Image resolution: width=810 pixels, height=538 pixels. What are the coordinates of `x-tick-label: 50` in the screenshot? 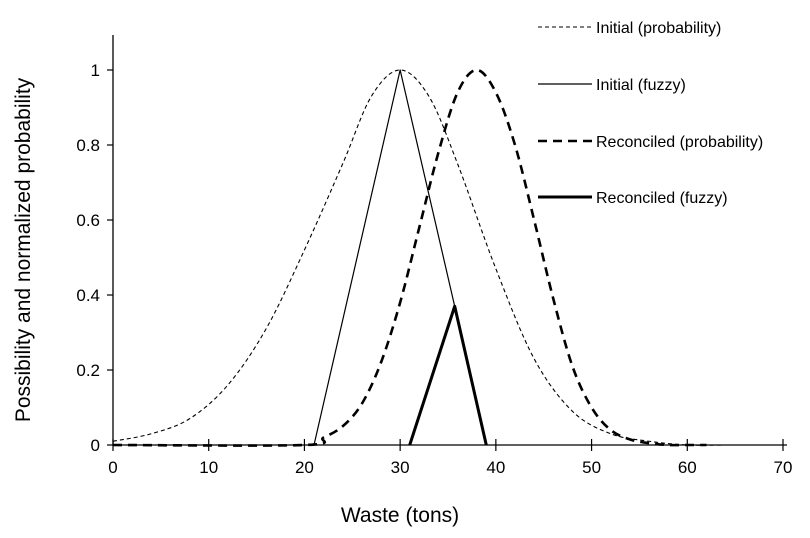 It's located at (591, 467).